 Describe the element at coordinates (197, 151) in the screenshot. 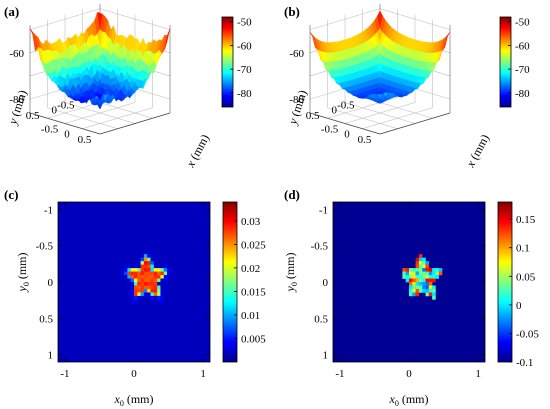

I see `panel-a-xlabel: x (mm)` at that location.